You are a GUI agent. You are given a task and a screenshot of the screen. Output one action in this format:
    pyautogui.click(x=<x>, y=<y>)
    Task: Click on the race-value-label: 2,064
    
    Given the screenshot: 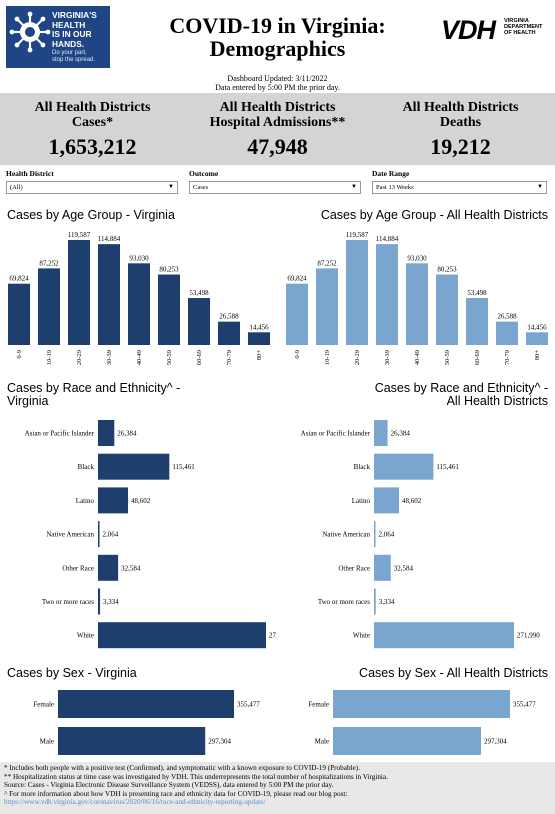 What is the action you would take?
    pyautogui.click(x=111, y=535)
    